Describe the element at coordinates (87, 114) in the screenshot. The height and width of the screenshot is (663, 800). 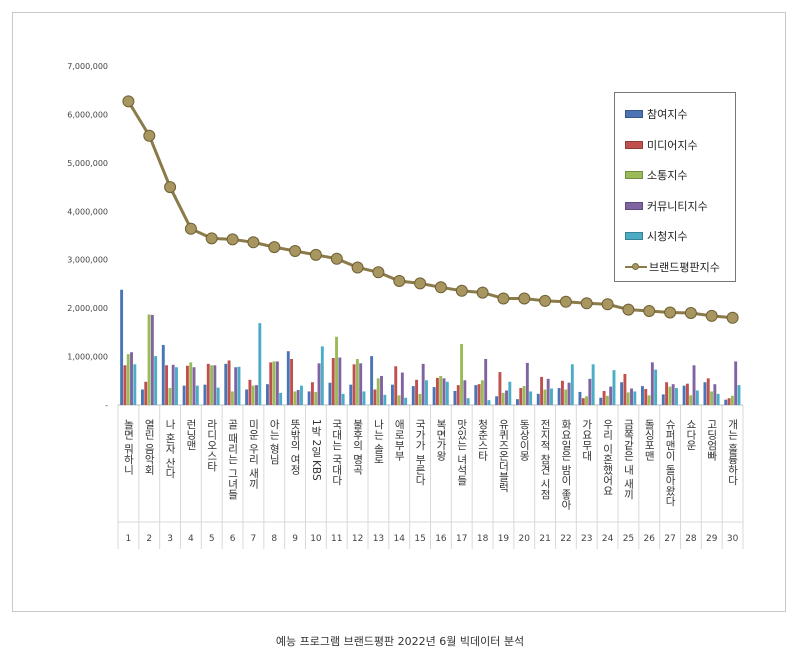
I see `y-tick-label: 6,000,000` at that location.